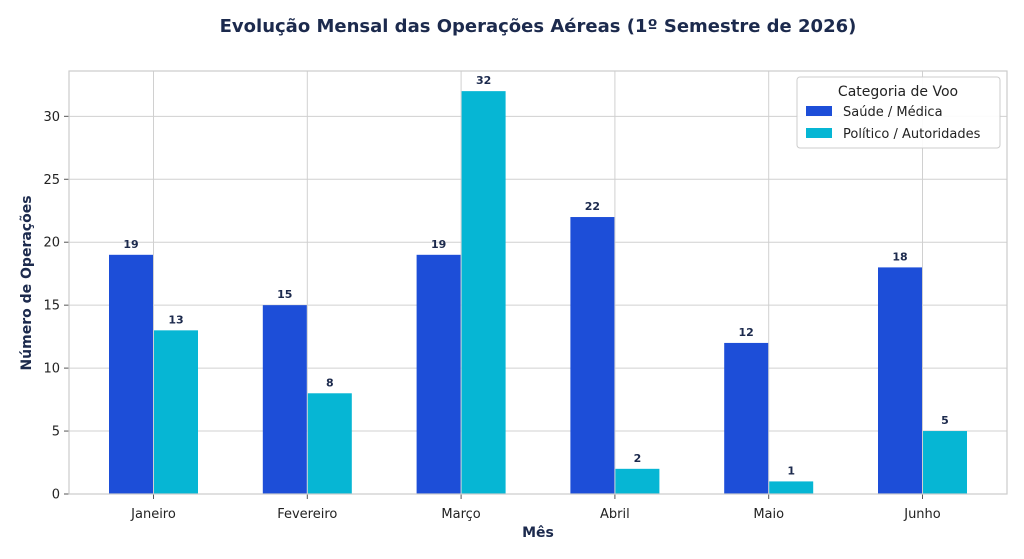 This screenshot has height=559, width=1024. I want to click on x-tick-label: Abril, so click(615, 514).